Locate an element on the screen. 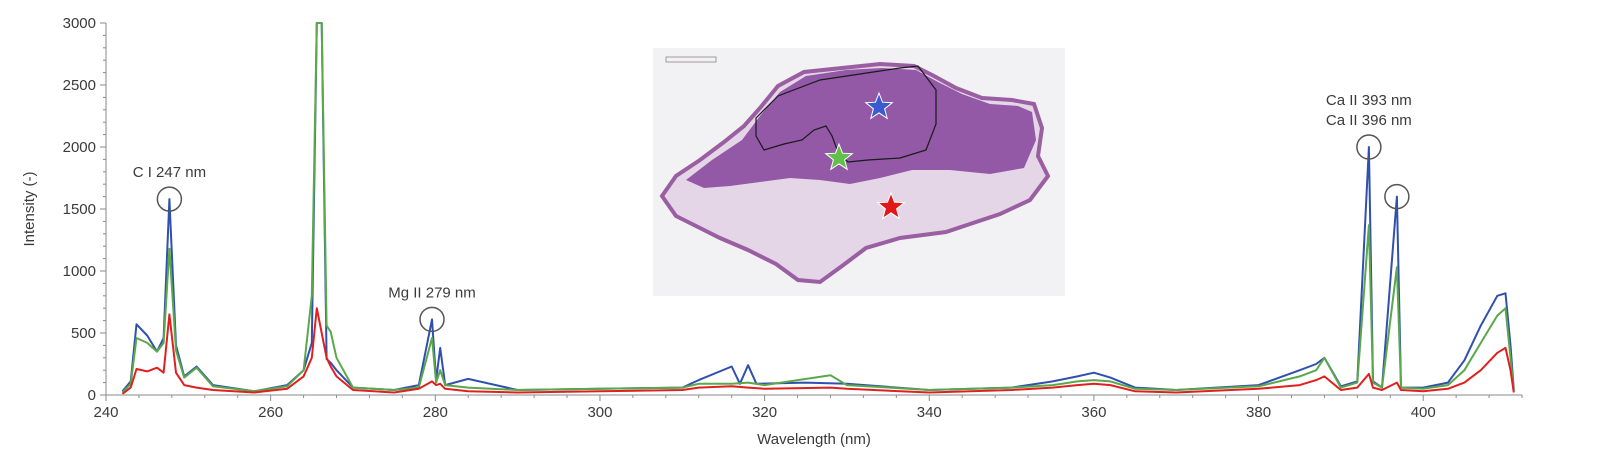 This screenshot has width=1604, height=471. x-axis-title: Wavelength (nm) is located at coordinates (814, 439).